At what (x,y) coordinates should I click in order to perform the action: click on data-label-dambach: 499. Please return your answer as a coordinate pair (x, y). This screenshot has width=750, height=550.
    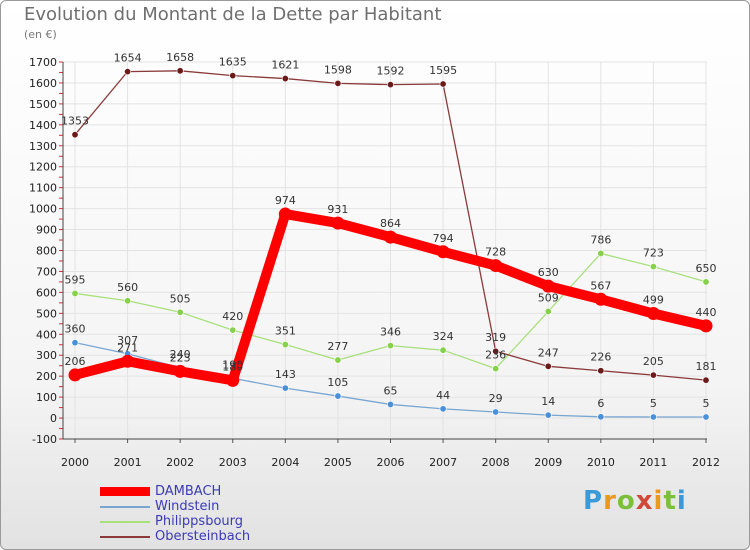
    Looking at the image, I should click on (653, 300).